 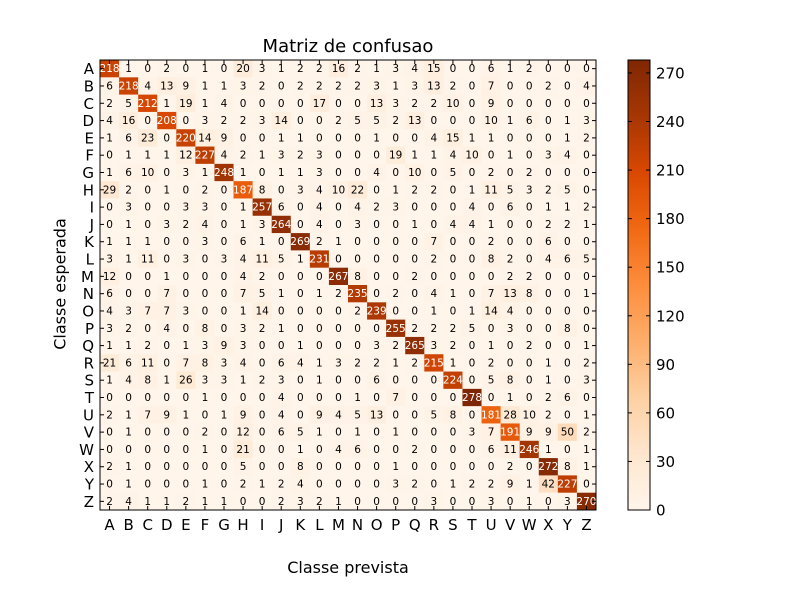 I want to click on colorbar-tick-label: 120, so click(x=670, y=316).